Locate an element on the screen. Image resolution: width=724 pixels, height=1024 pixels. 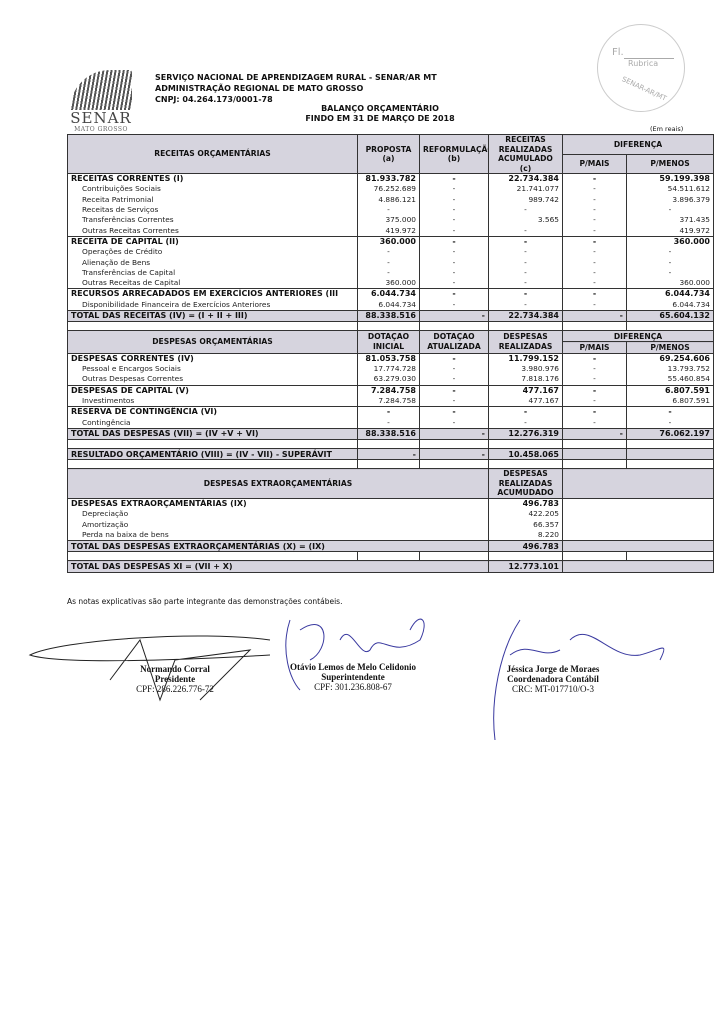
row-label: TOTAL DAS DESPESAS (VII) = (IV +V + VI) is located at coordinates (212, 434).